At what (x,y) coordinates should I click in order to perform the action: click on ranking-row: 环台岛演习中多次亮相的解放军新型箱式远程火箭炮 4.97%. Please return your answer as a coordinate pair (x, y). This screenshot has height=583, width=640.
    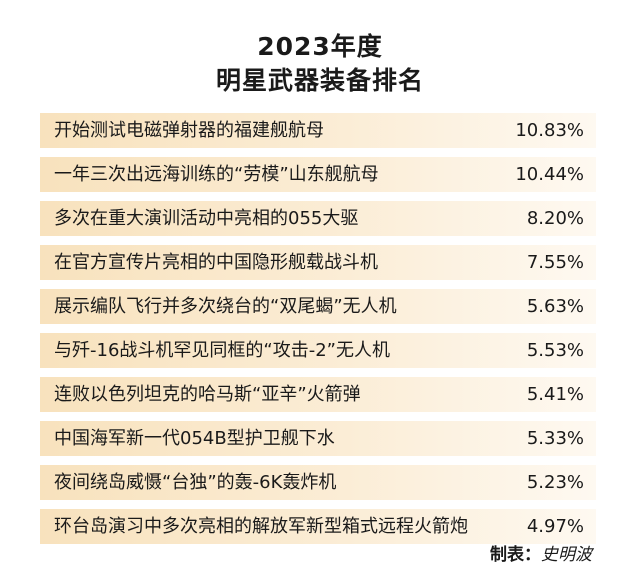
    Looking at the image, I should click on (318, 526).